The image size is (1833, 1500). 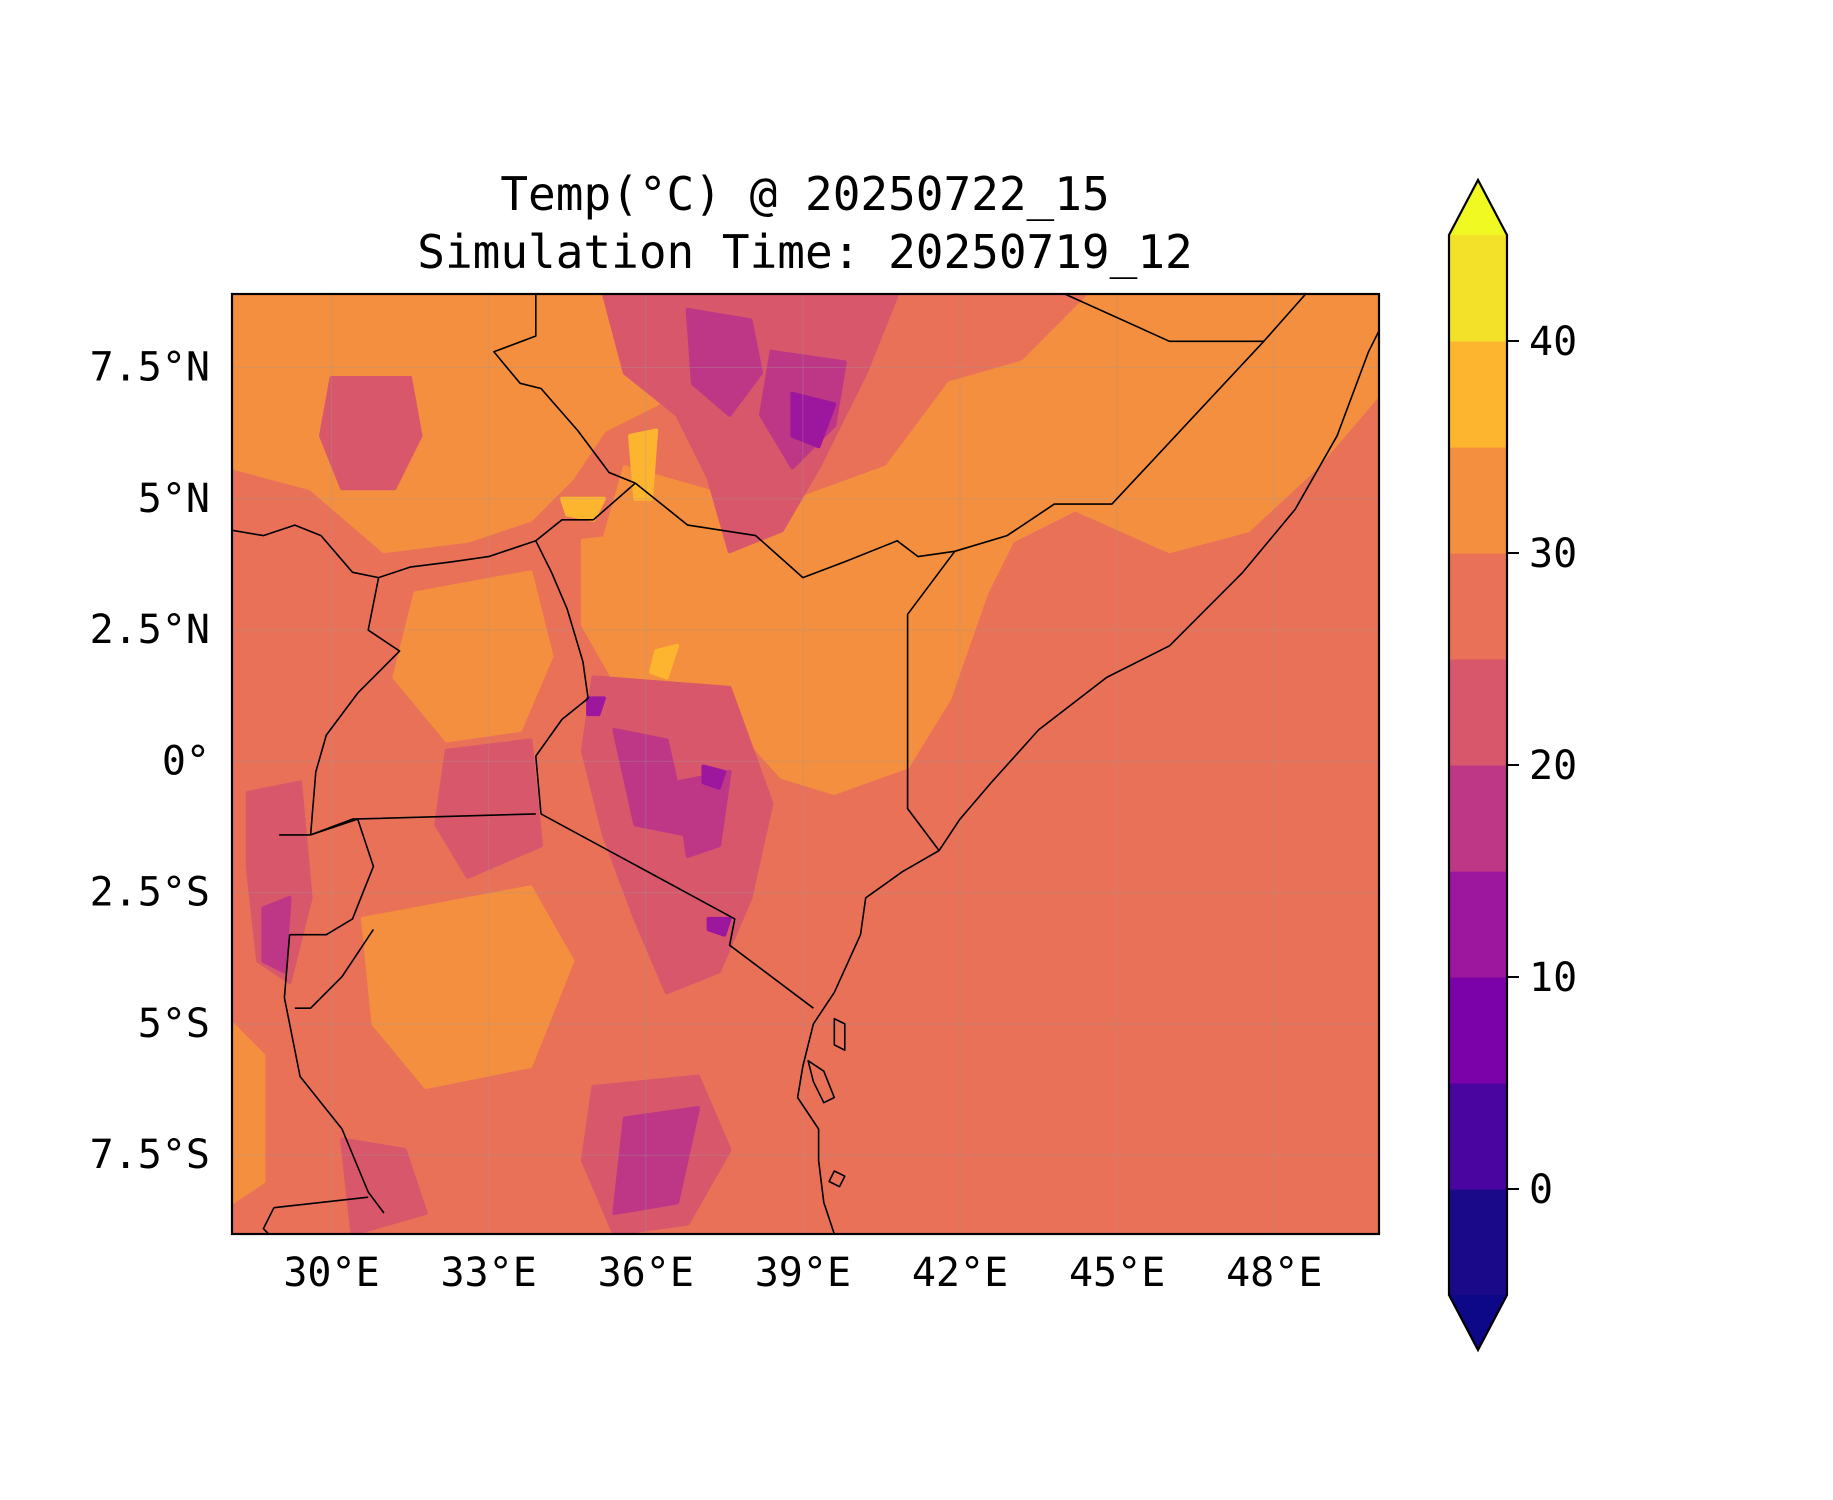 I want to click on colorbar-tick-label: 10, so click(x=1553, y=978).